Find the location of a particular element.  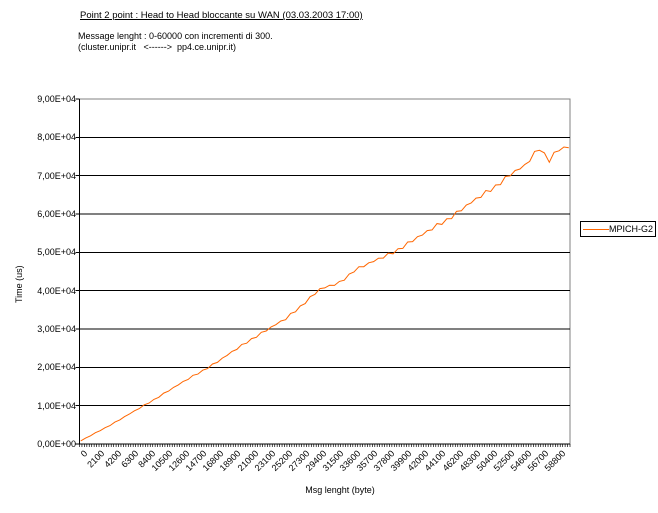

y-tick-label: 6,00E+04 is located at coordinates (56, 214).